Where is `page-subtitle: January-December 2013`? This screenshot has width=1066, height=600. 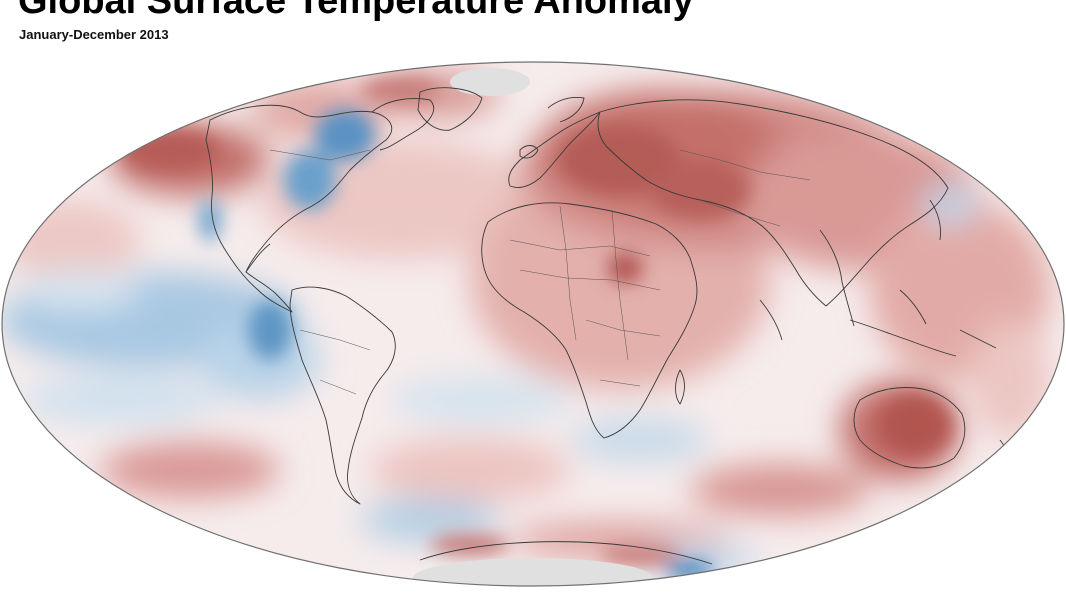 page-subtitle: January-December 2013 is located at coordinates (94, 34).